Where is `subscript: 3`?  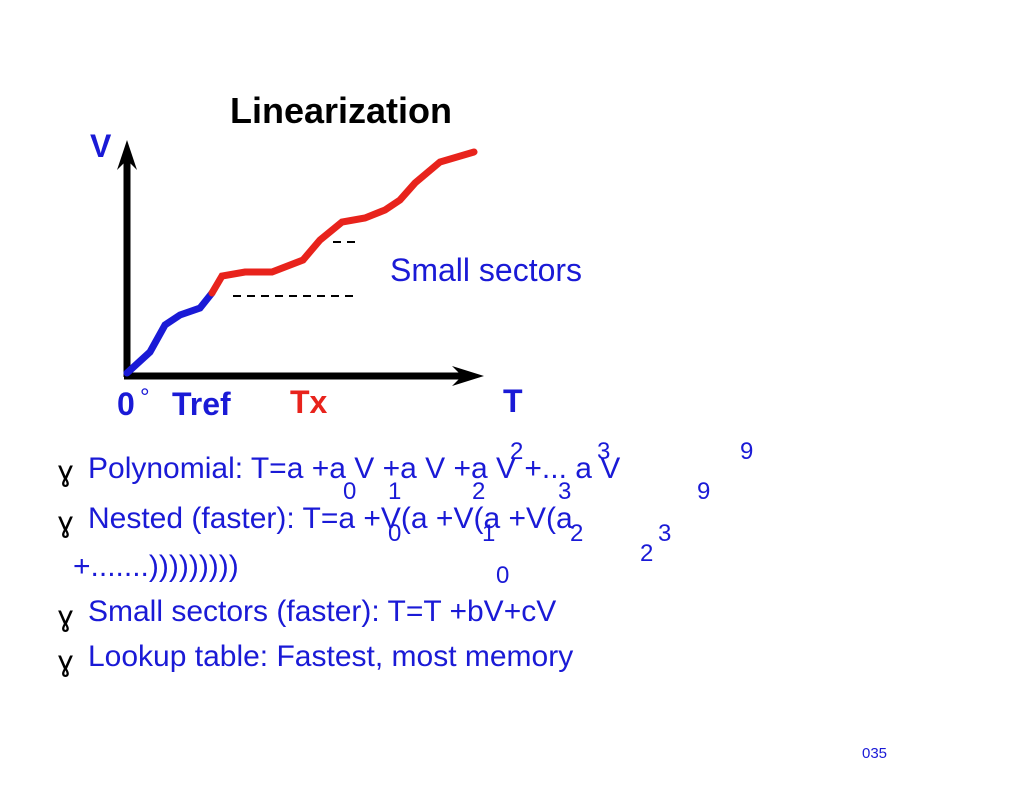 subscript: 3 is located at coordinates (565, 491).